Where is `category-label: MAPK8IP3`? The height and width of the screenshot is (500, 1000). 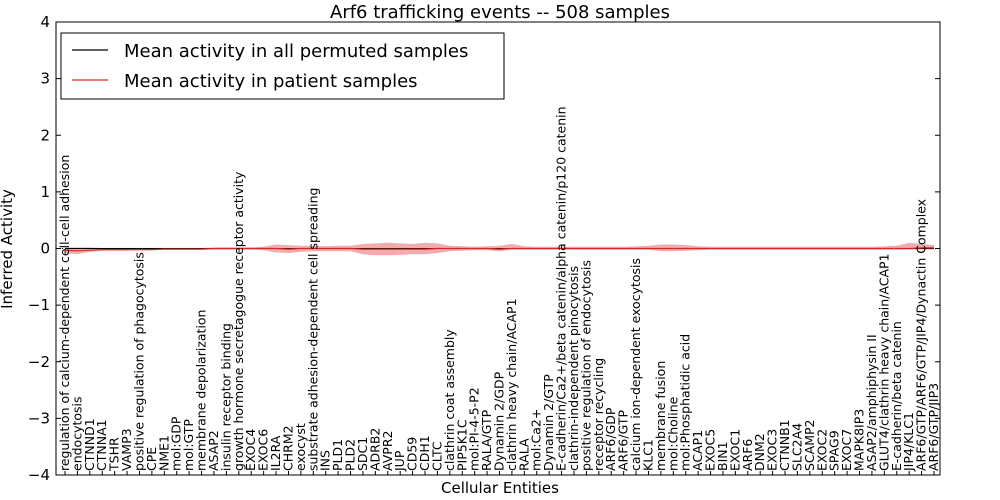 category-label: MAPK8IP3 is located at coordinates (859, 440).